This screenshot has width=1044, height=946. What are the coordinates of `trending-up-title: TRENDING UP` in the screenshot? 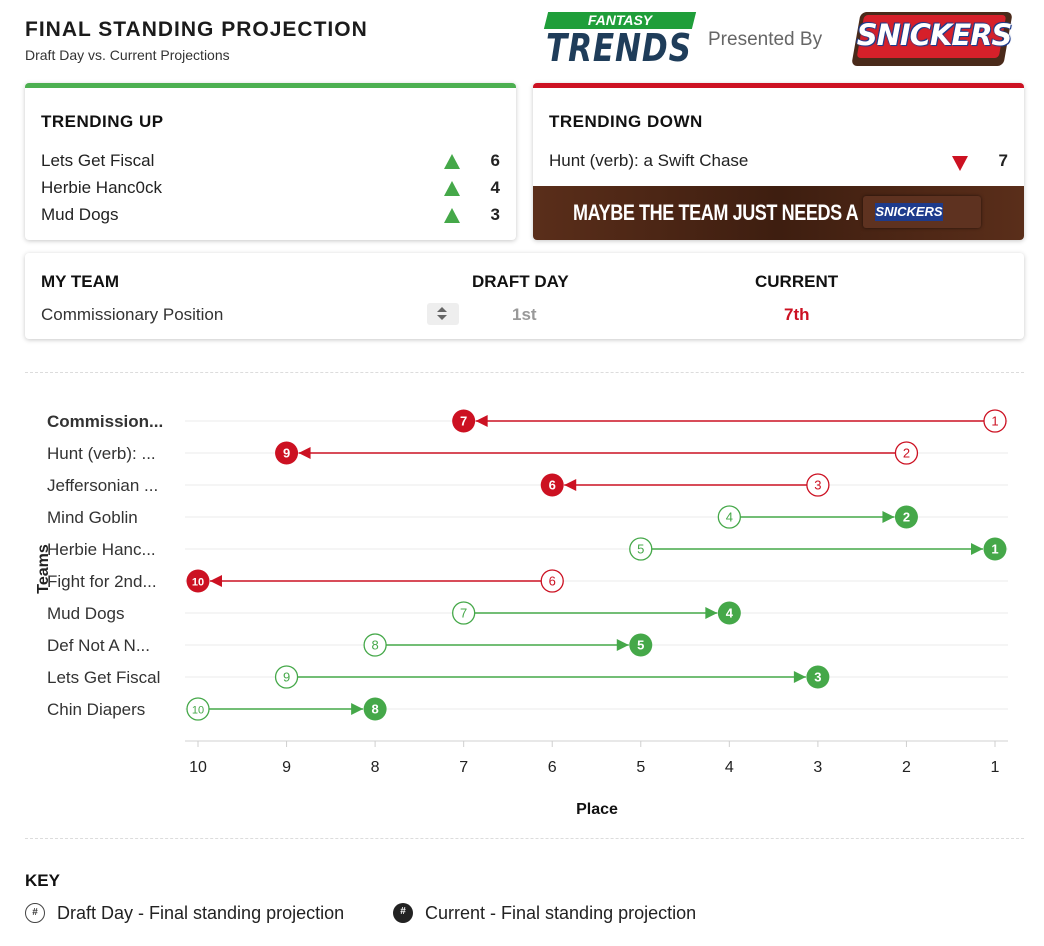 It's located at (102, 121).